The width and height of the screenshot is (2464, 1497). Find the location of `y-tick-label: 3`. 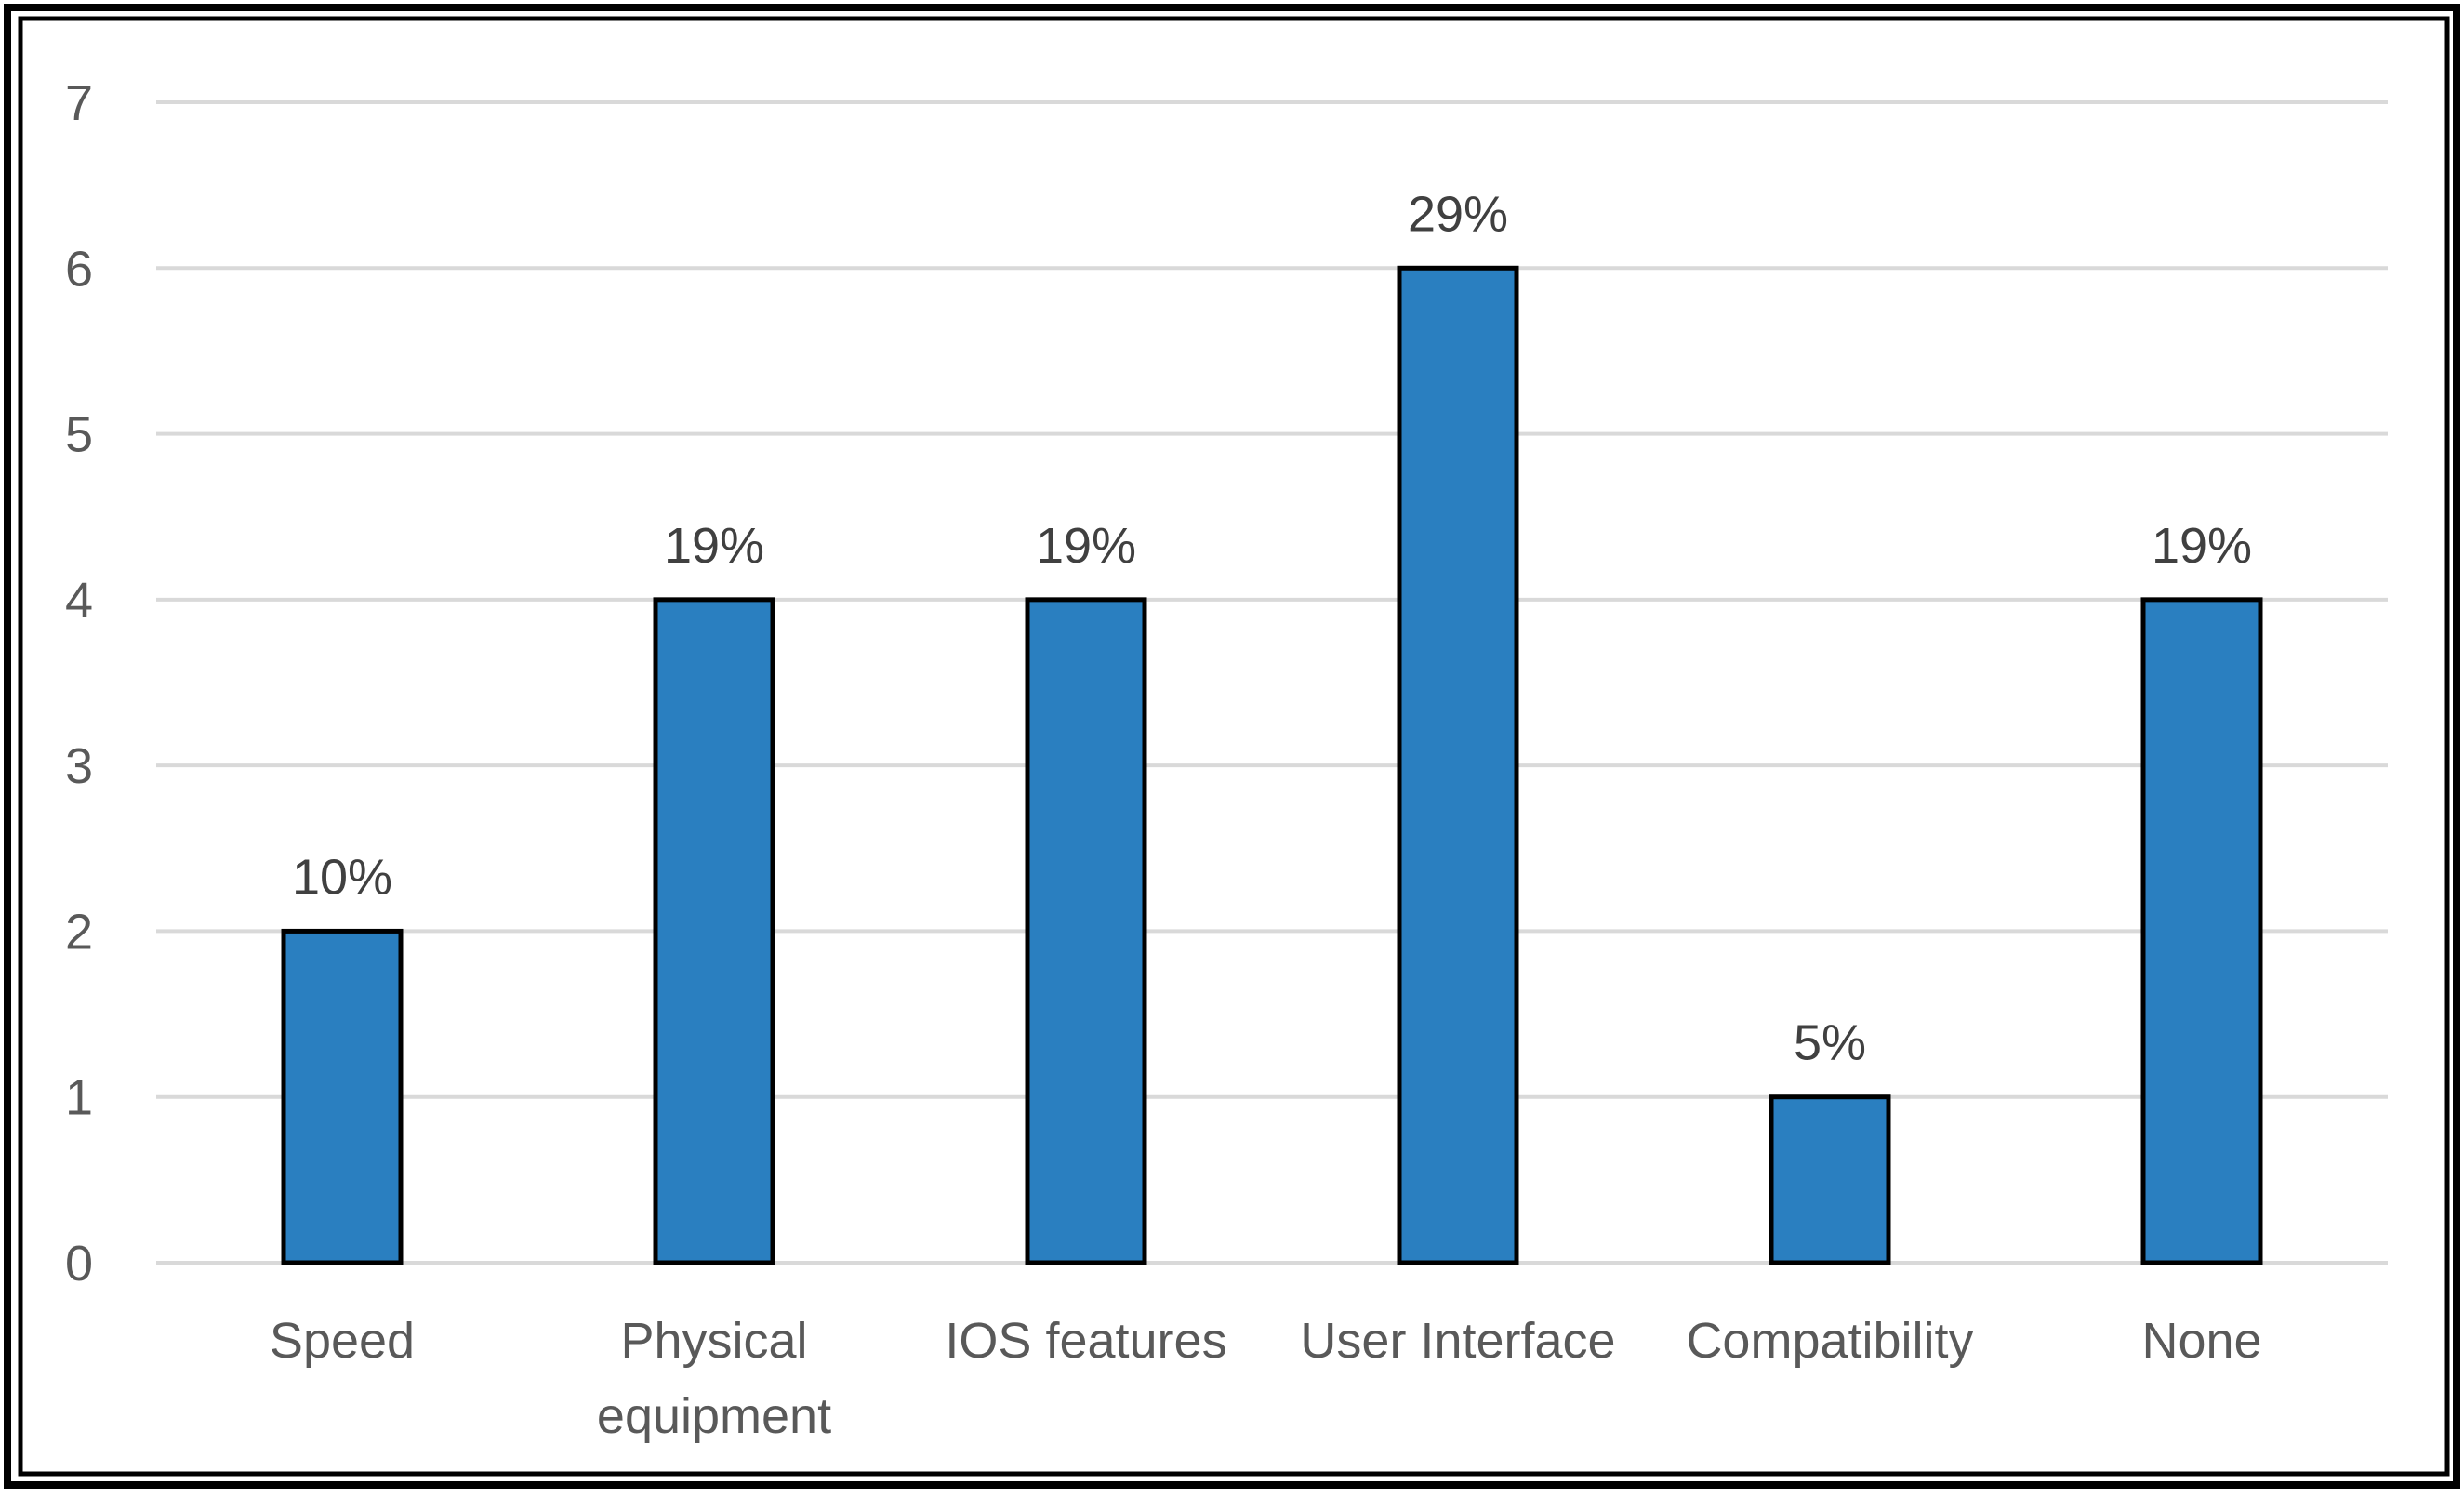

y-tick-label: 3 is located at coordinates (79, 766).